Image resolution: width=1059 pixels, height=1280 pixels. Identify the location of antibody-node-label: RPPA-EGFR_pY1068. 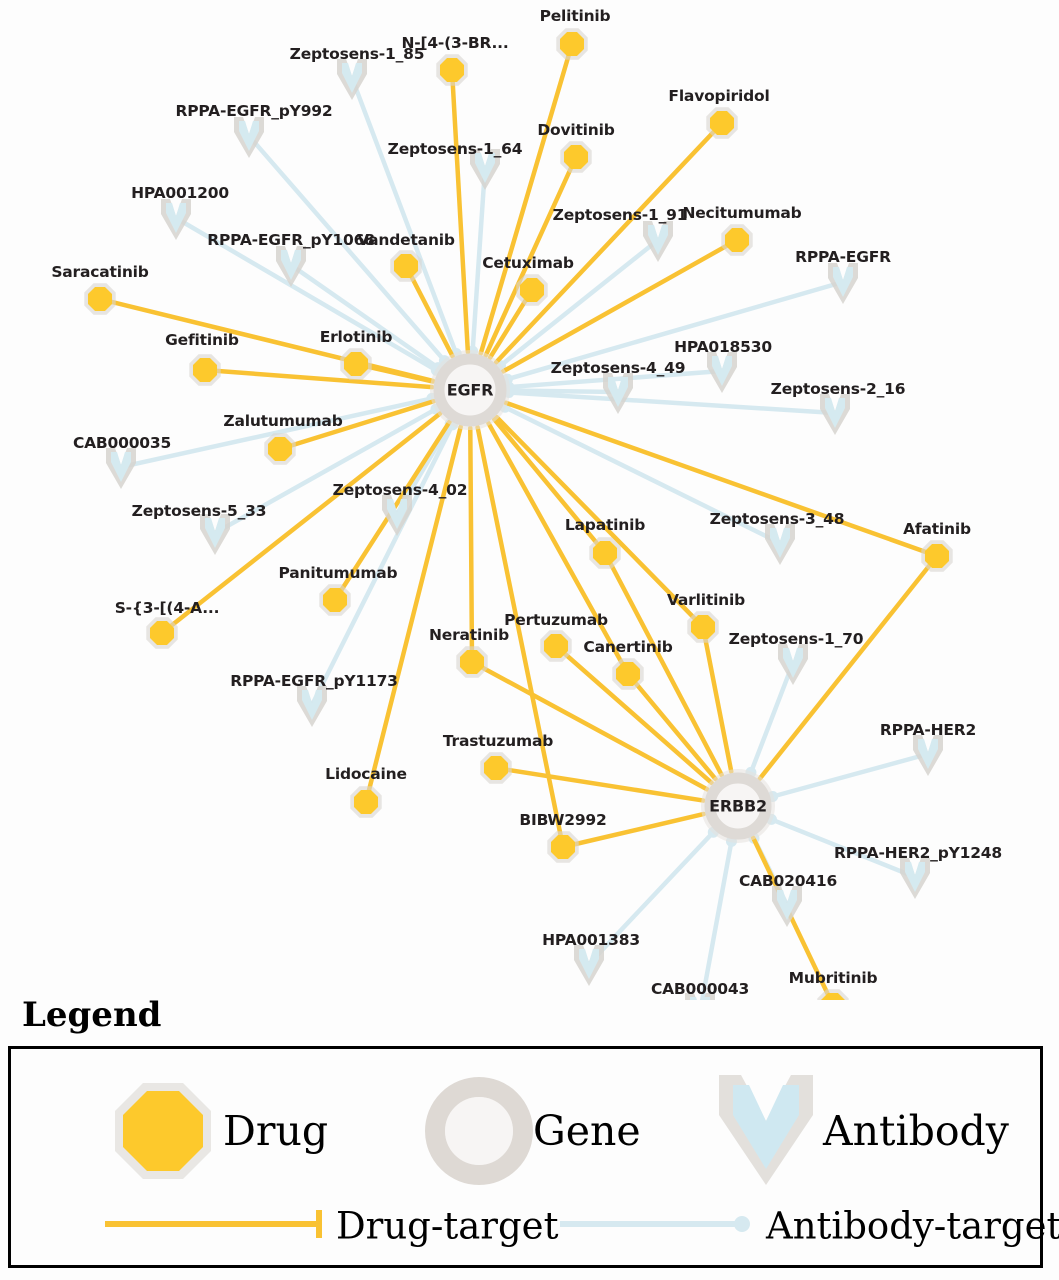
(291, 240).